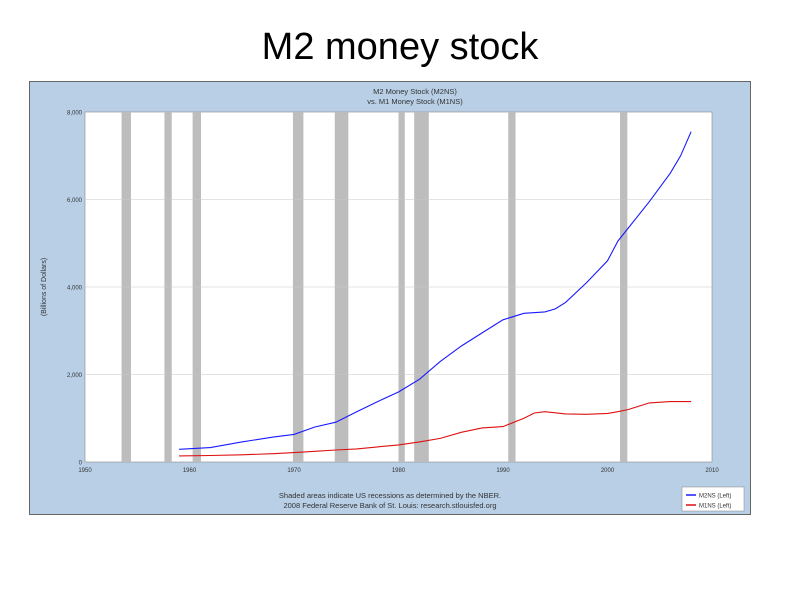 This screenshot has width=800, height=600. Describe the element at coordinates (44, 287) in the screenshot. I see `y-axis-label: (Billions of Dollars)` at that location.